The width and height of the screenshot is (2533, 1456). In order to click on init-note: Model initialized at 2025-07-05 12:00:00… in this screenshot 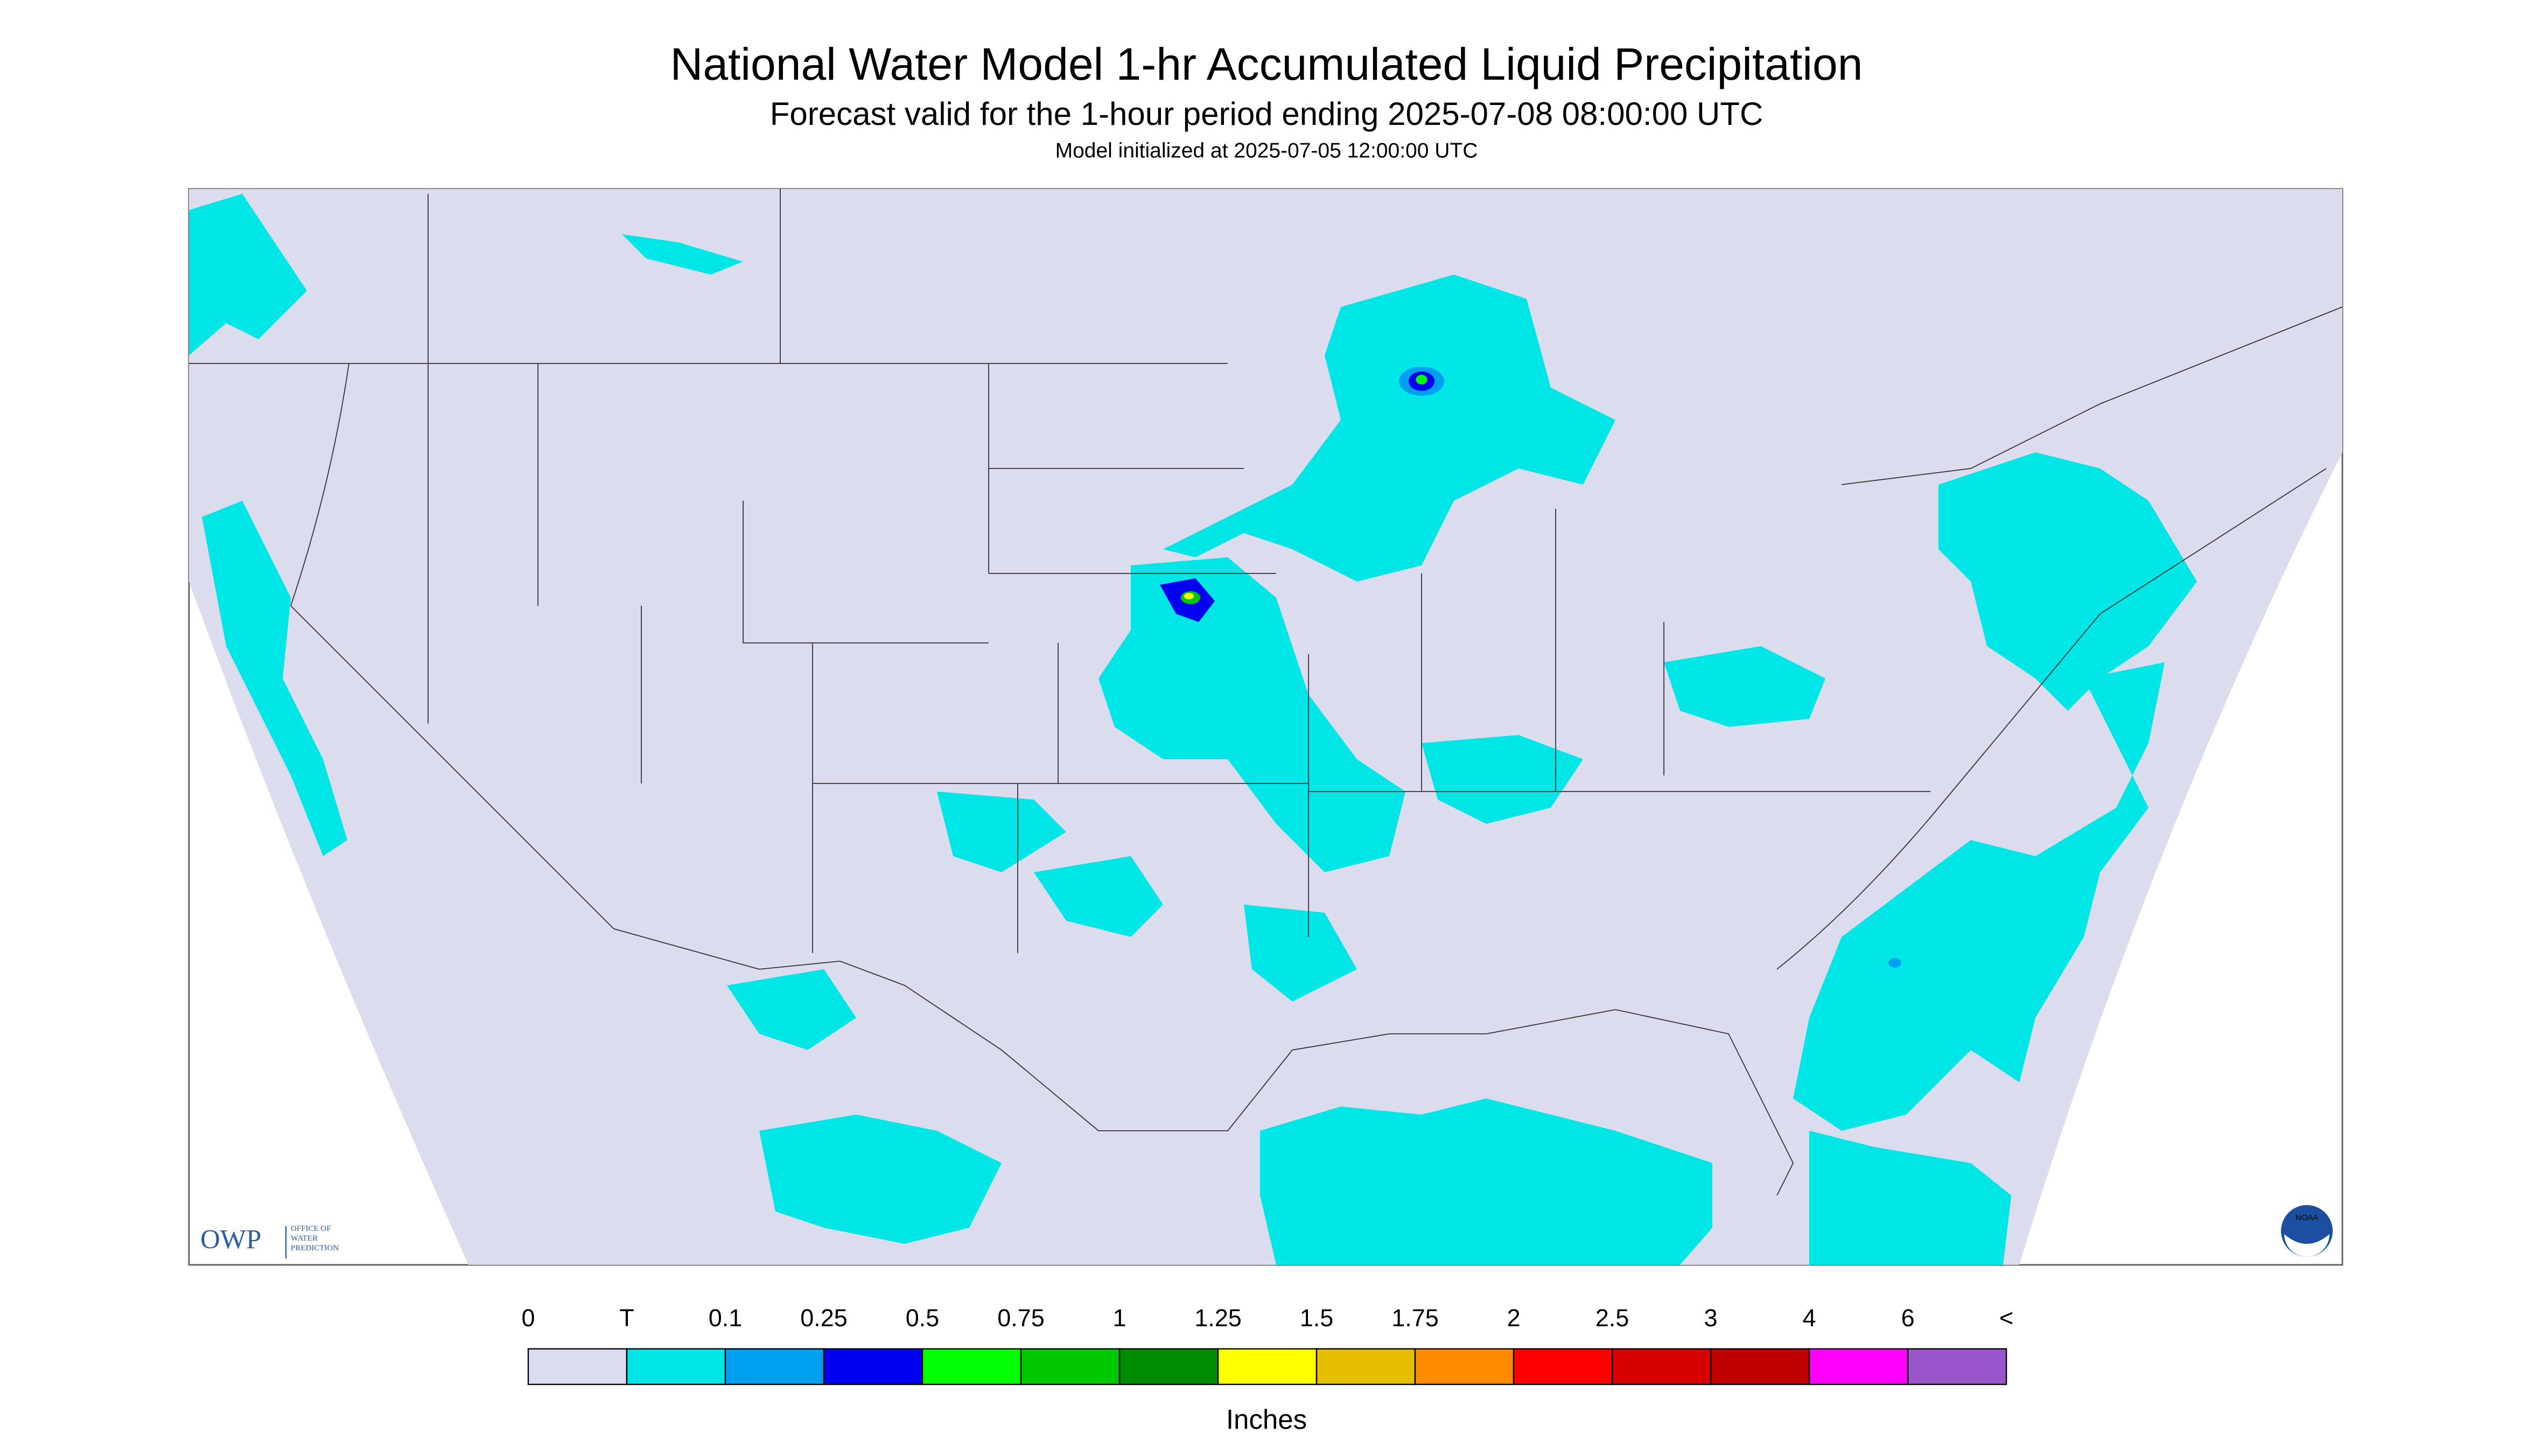, I will do `click(1266, 150)`.